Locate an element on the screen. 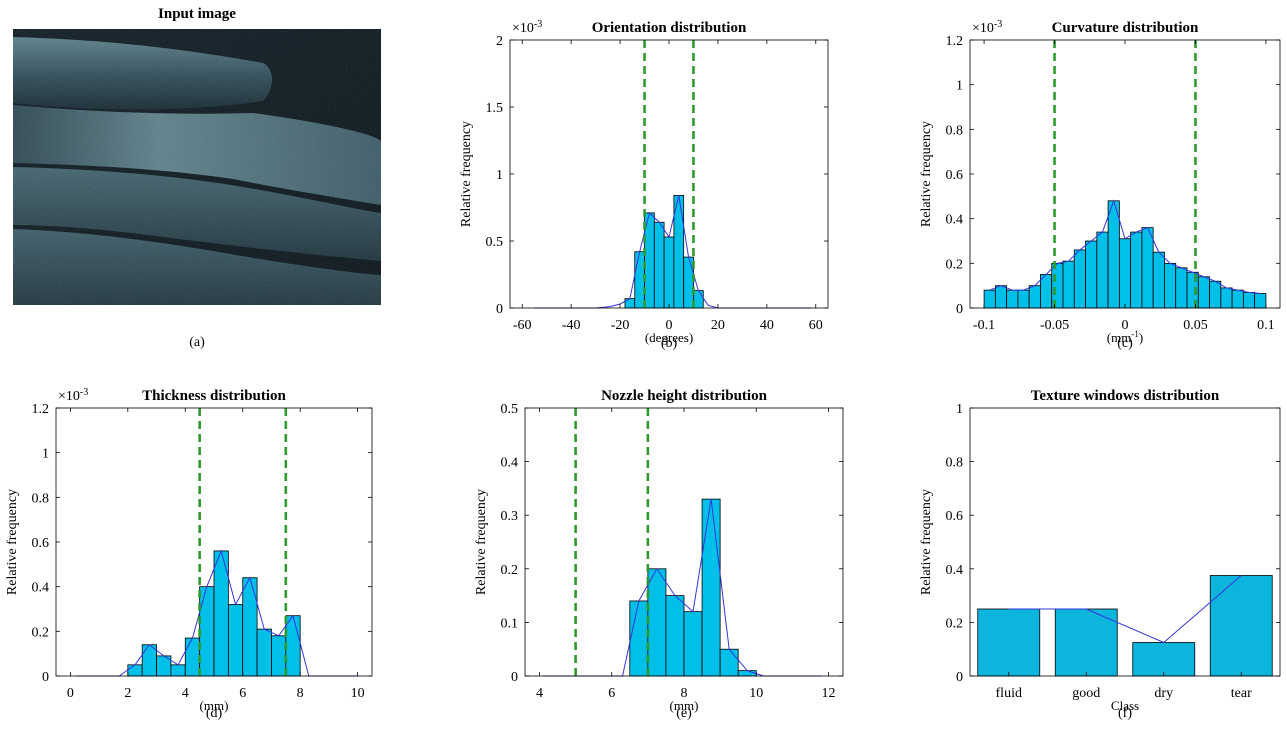 The height and width of the screenshot is (753, 1287). input-image-title: Input image is located at coordinates (197, 14).